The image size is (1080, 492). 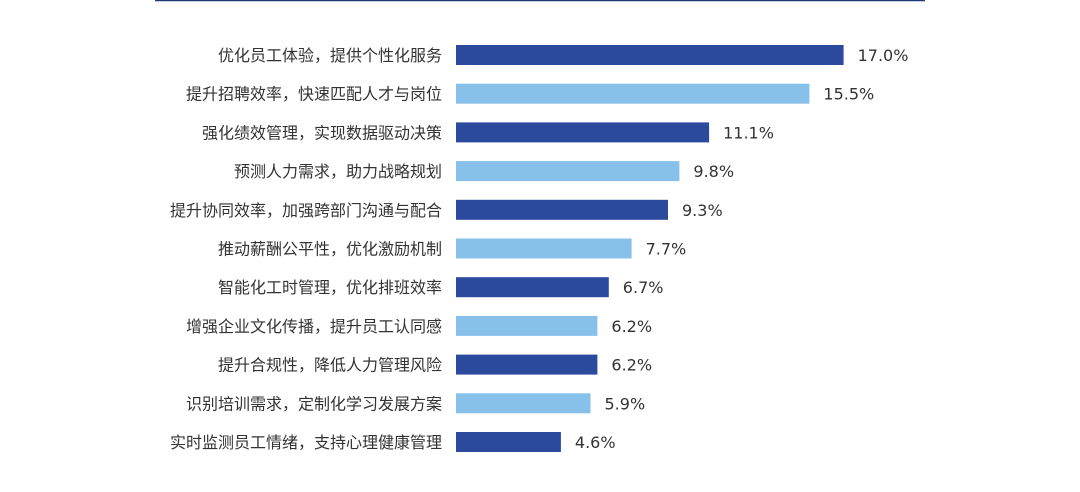 What do you see at coordinates (625, 403) in the screenshot?
I see `value-label-10: 5.9%` at bounding box center [625, 403].